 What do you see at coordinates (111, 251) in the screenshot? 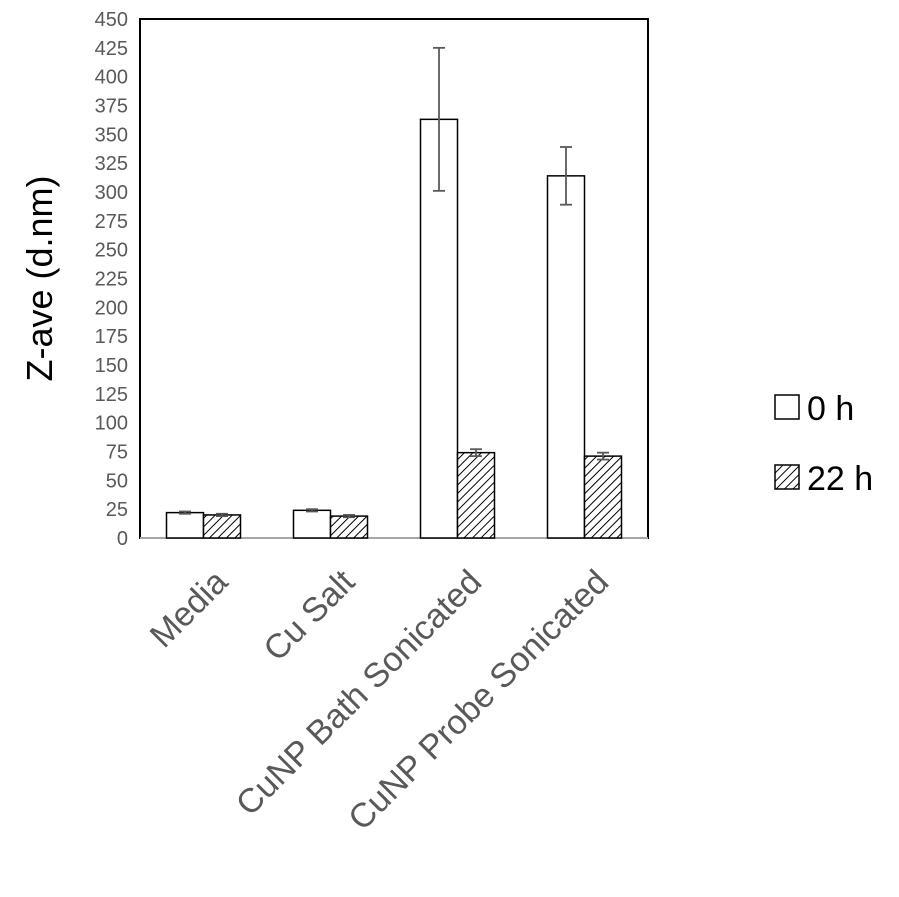
I see `y-tick-label: 250` at bounding box center [111, 251].